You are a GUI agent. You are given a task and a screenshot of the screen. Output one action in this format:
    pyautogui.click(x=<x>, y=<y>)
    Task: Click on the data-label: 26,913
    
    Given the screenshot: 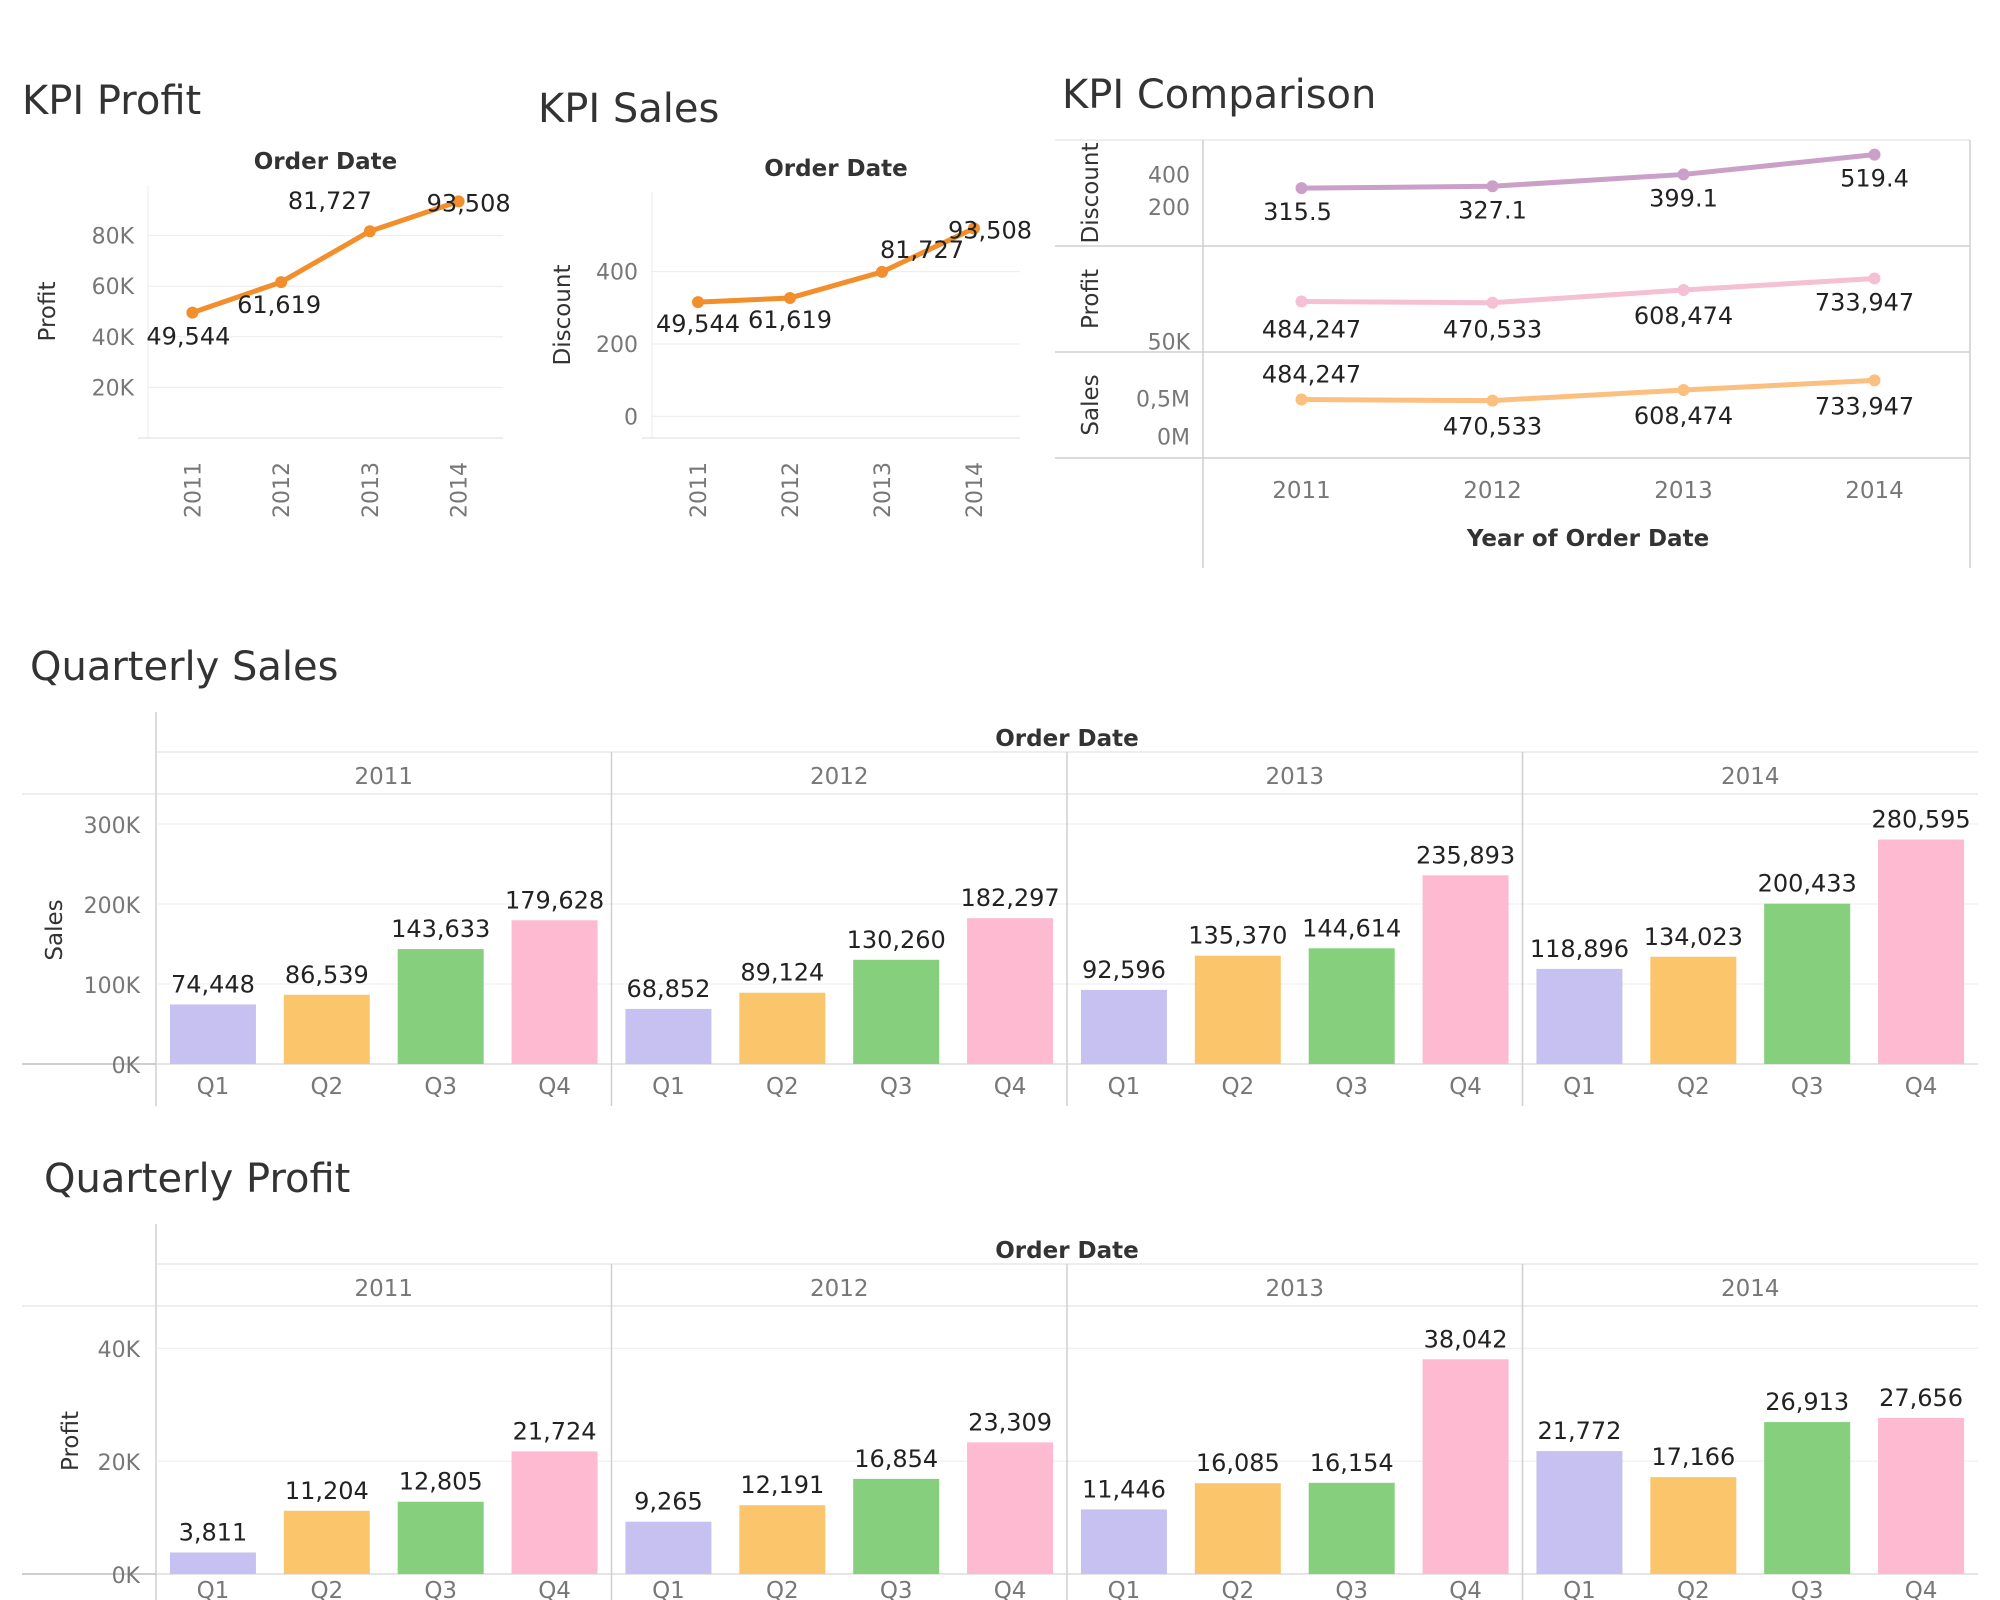 What is the action you would take?
    pyautogui.click(x=1807, y=1402)
    